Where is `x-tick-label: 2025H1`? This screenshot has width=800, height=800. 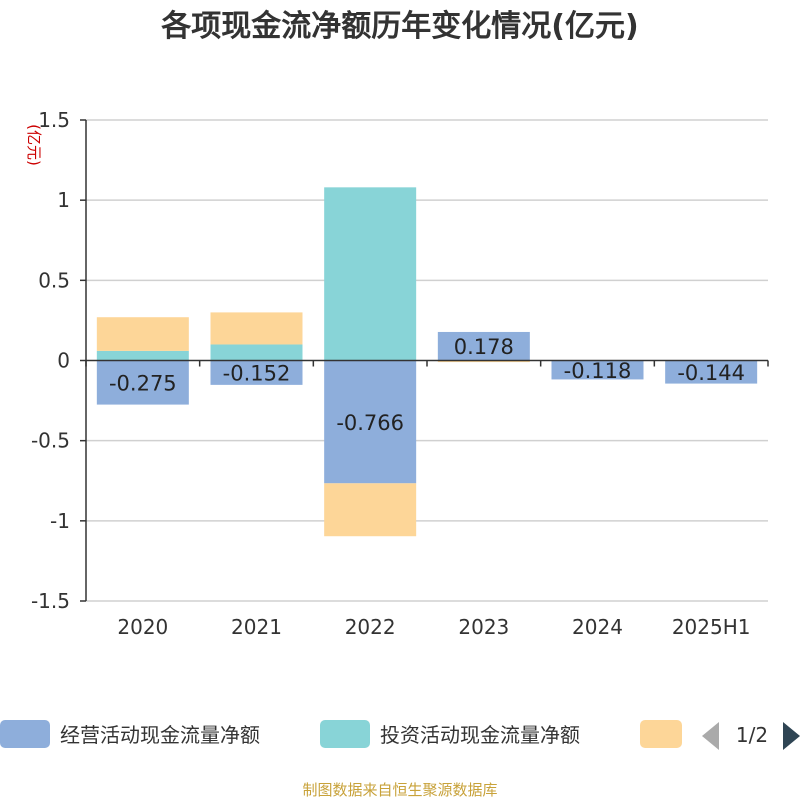 x-tick-label: 2025H1 is located at coordinates (711, 627).